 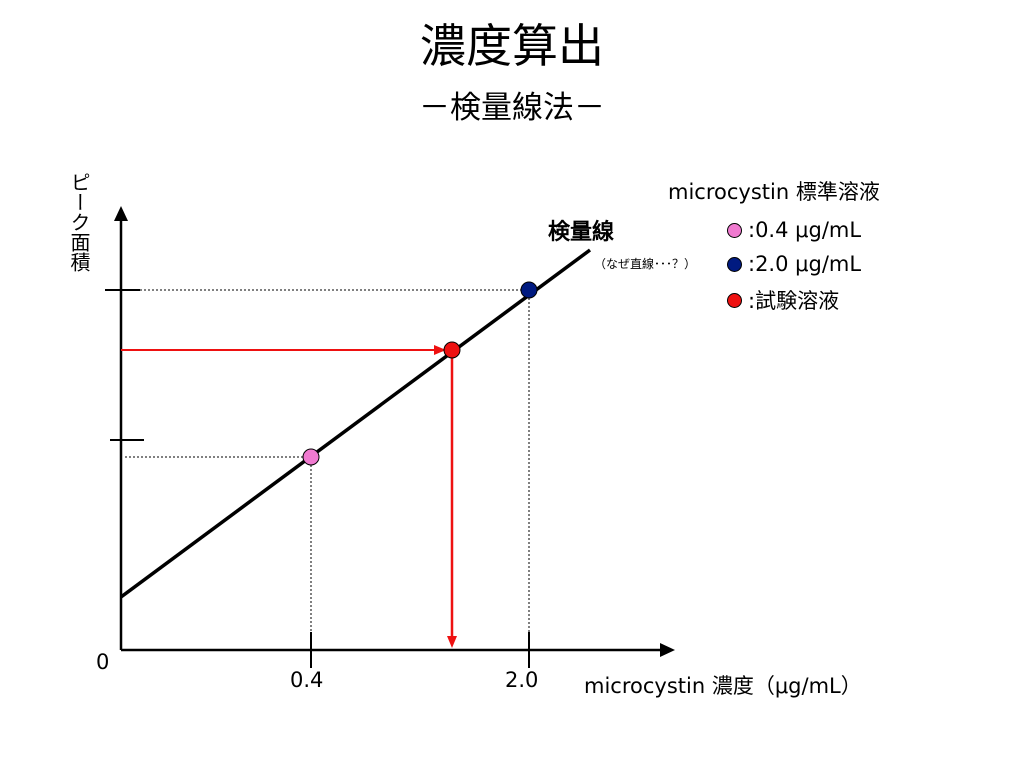 What do you see at coordinates (794, 301) in the screenshot?
I see `legend-label: :試験溶液` at bounding box center [794, 301].